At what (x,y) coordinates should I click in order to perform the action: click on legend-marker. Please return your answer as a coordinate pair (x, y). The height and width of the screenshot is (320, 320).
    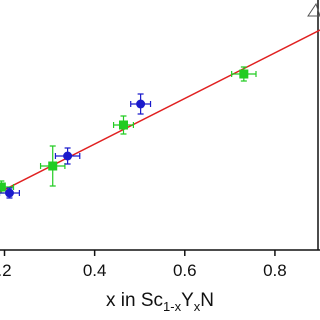
    Looking at the image, I should click on (313, 9).